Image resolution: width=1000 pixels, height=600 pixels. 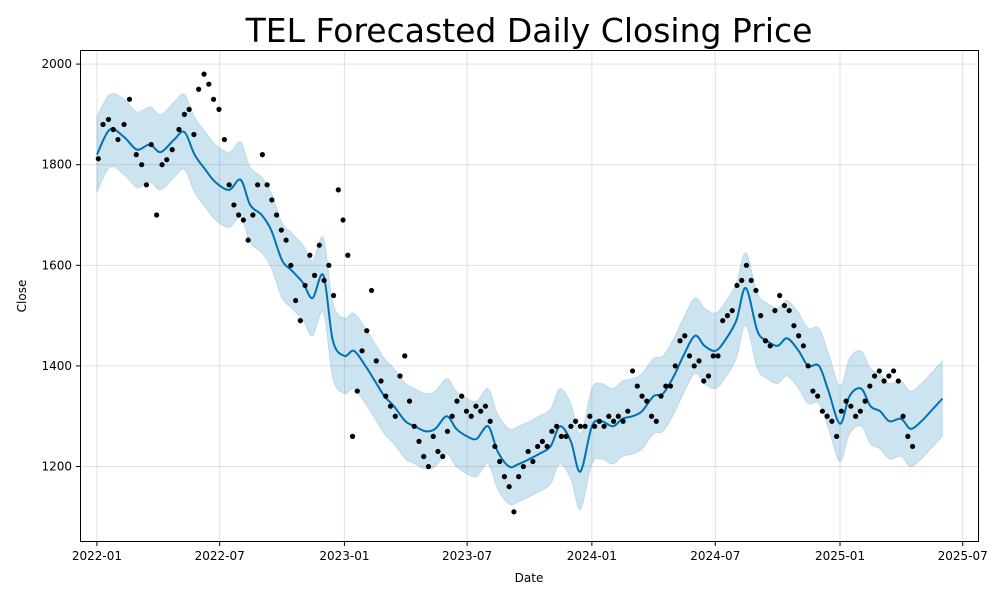 I want to click on x-tick-label: 2023-01, so click(x=344, y=556).